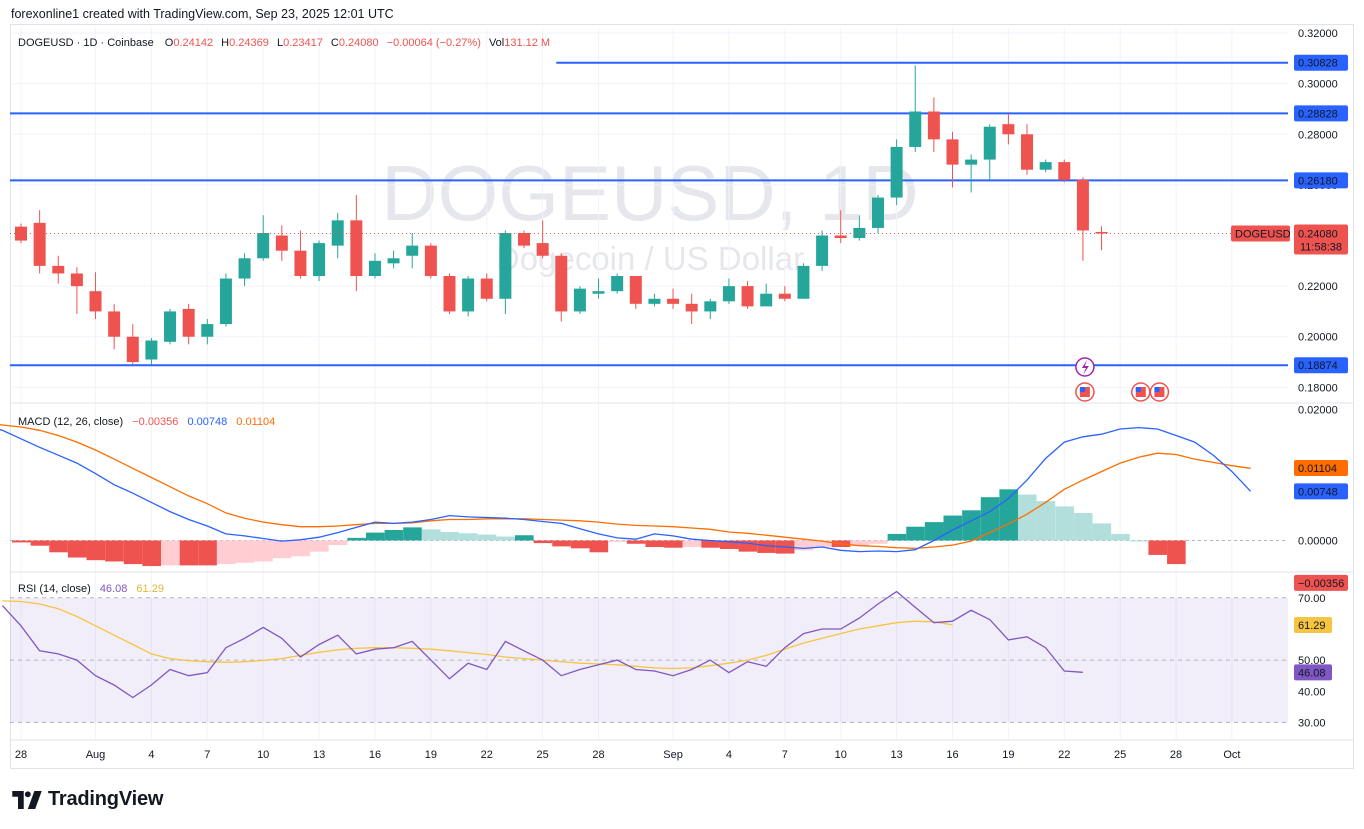 This screenshot has height=829, width=1364. I want to click on rsi-tick-label: 70.00, so click(1312, 599).